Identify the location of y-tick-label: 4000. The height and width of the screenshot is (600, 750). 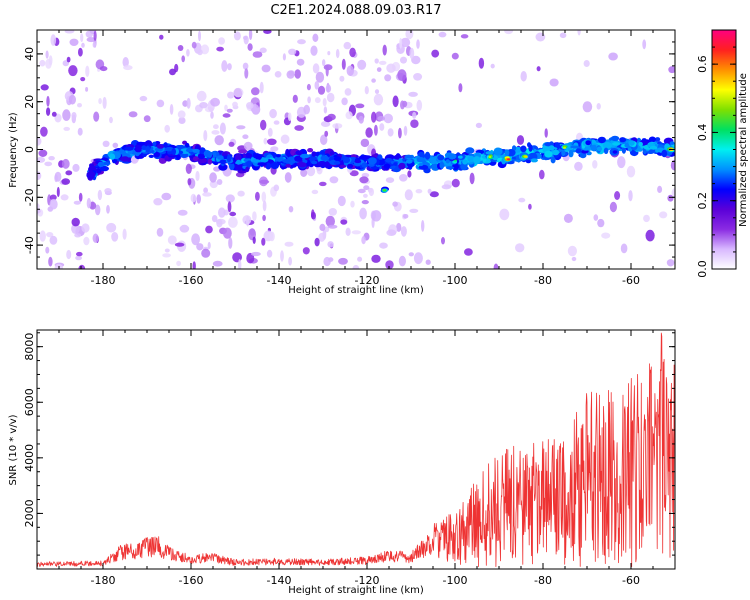
(29, 458).